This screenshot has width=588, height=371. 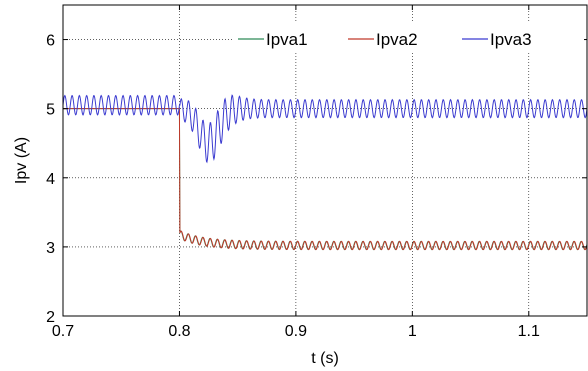 I want to click on legend-label: Ipva2, so click(x=397, y=39).